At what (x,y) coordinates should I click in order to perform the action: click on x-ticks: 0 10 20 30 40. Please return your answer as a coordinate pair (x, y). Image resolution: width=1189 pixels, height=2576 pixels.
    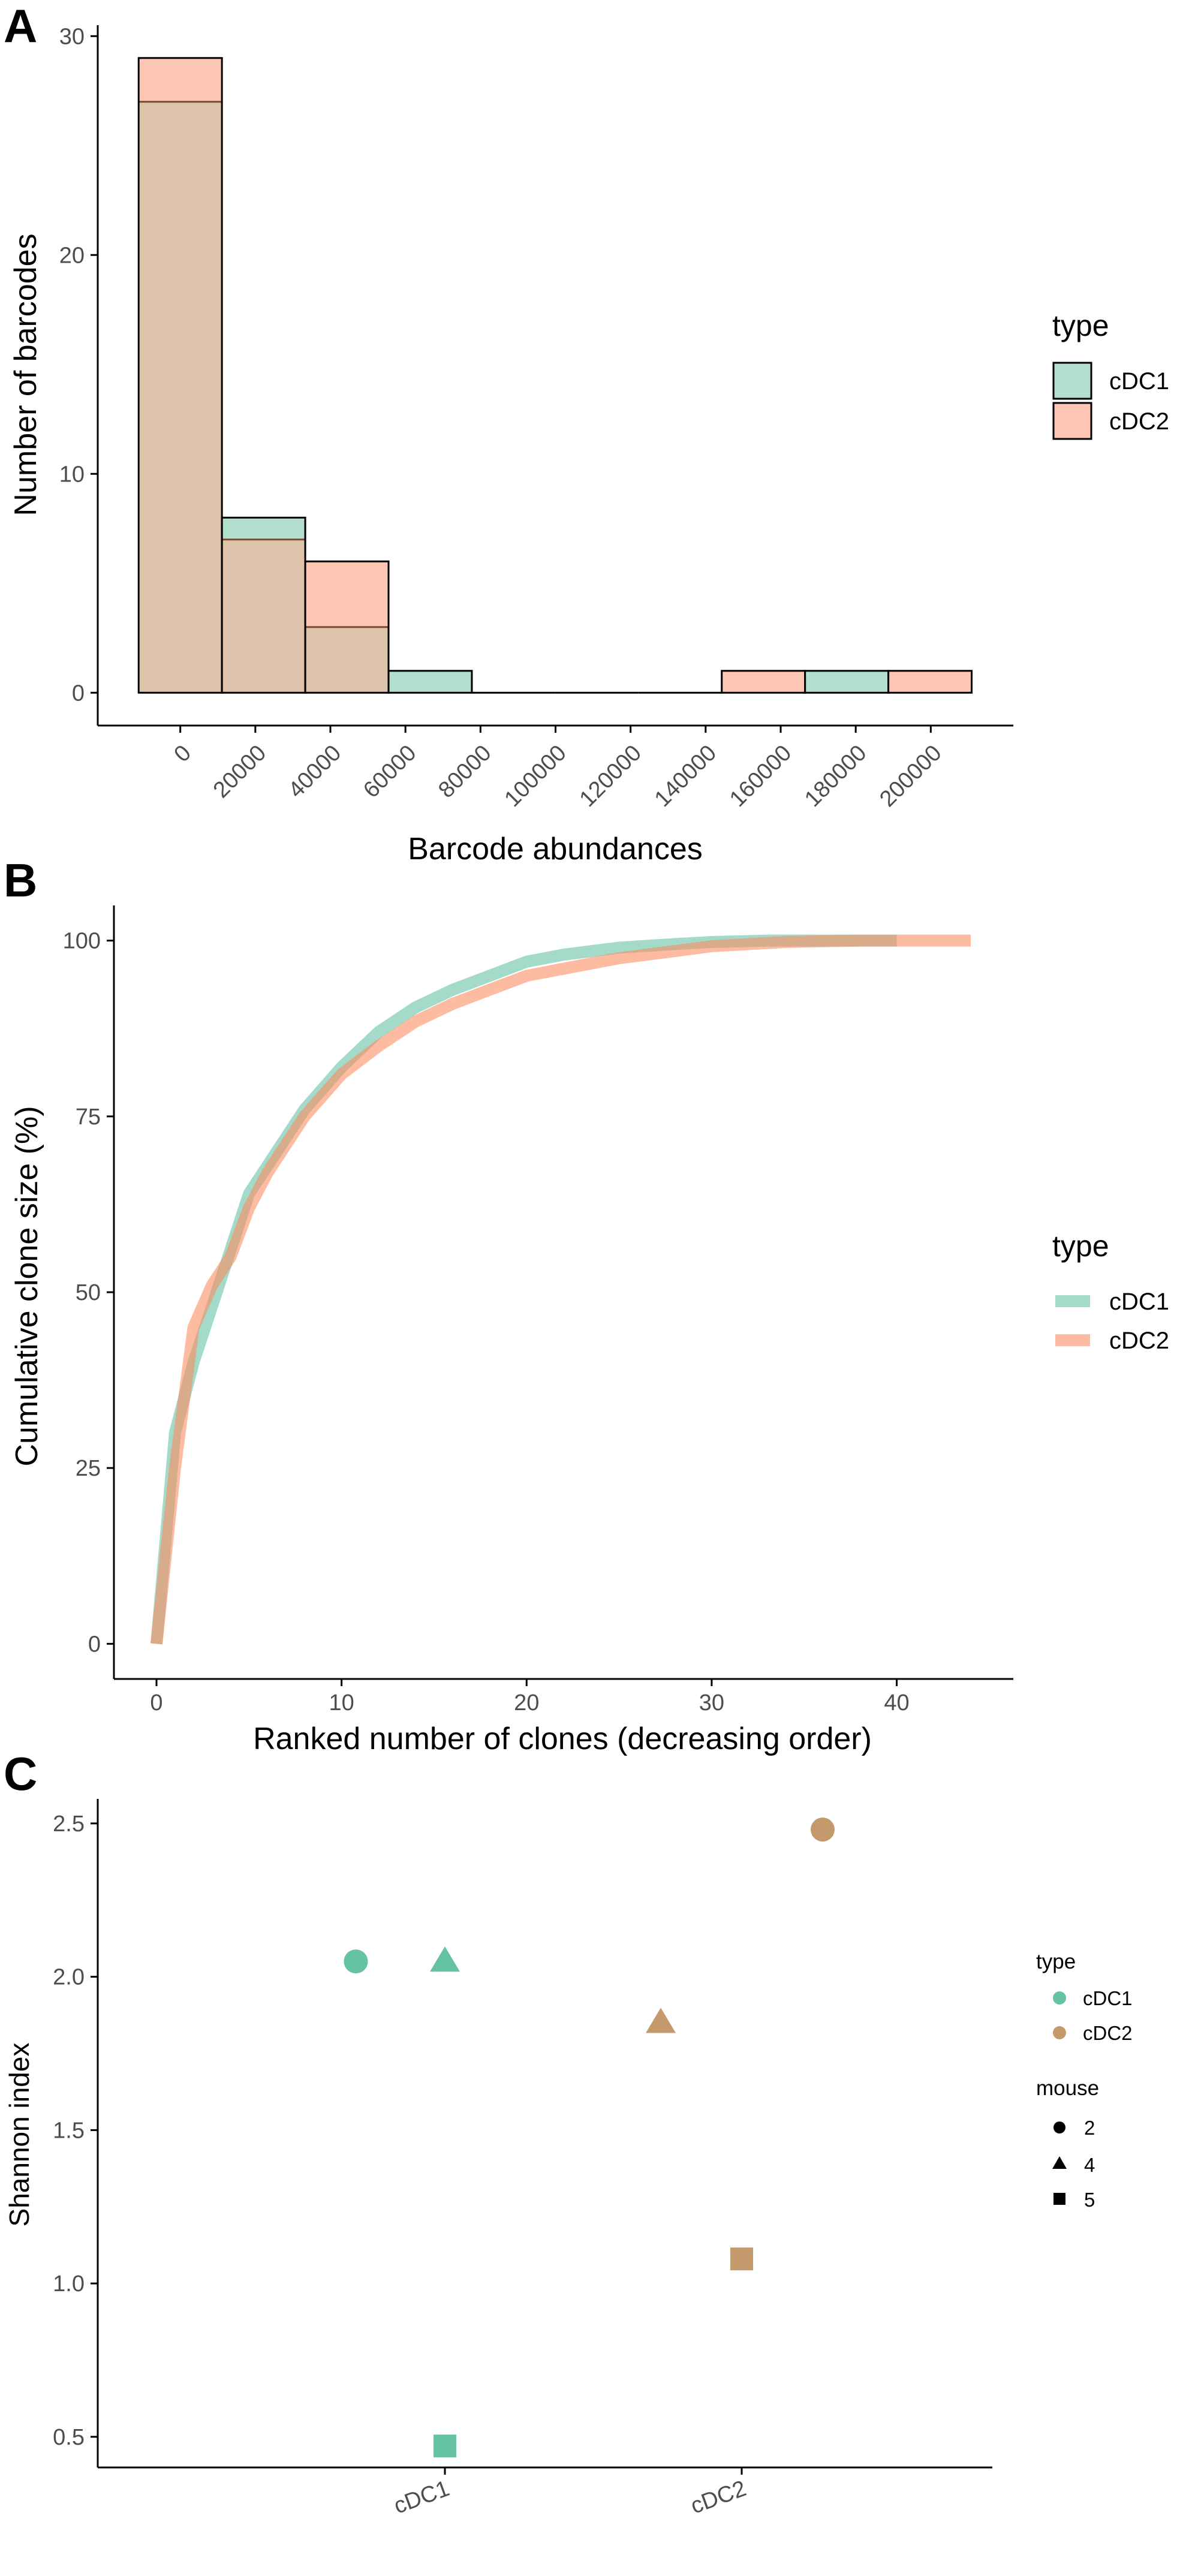
    Looking at the image, I should click on (530, 1697).